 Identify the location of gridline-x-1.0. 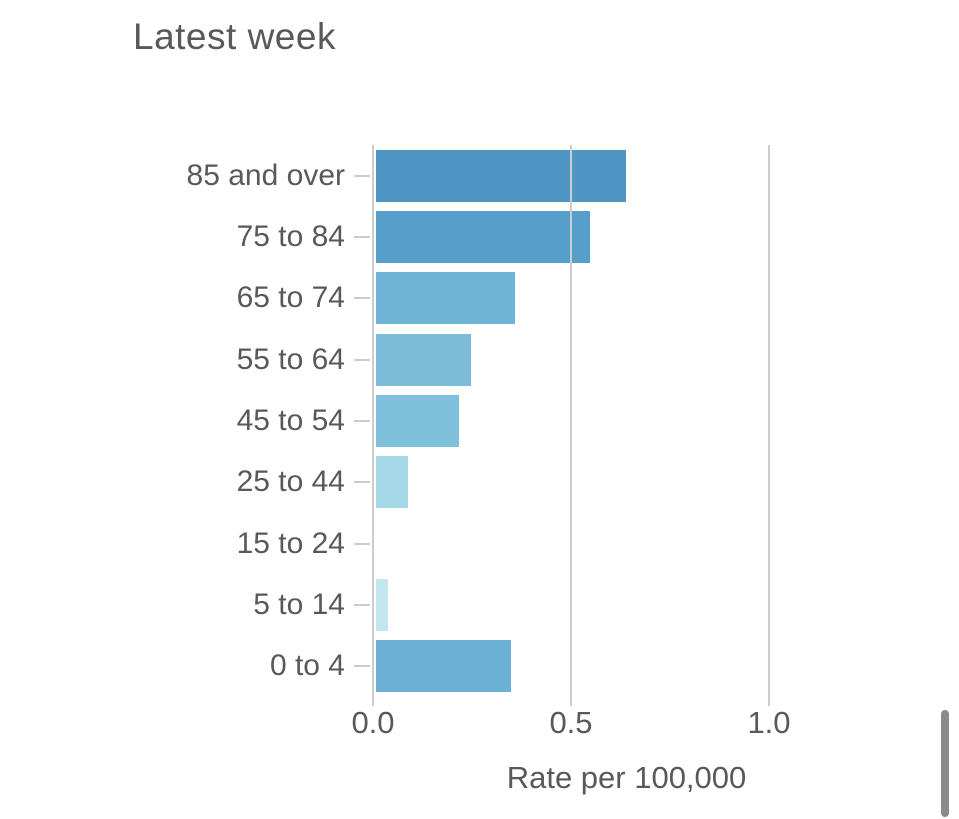
(769, 421).